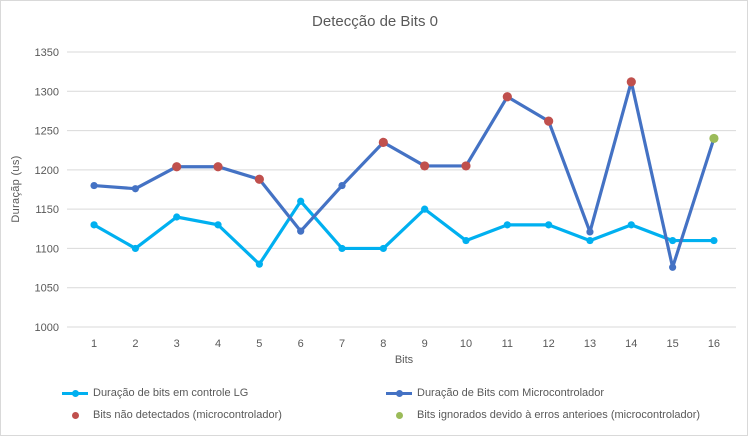  What do you see at coordinates (383, 344) in the screenshot?
I see `x-tick-label: 8` at bounding box center [383, 344].